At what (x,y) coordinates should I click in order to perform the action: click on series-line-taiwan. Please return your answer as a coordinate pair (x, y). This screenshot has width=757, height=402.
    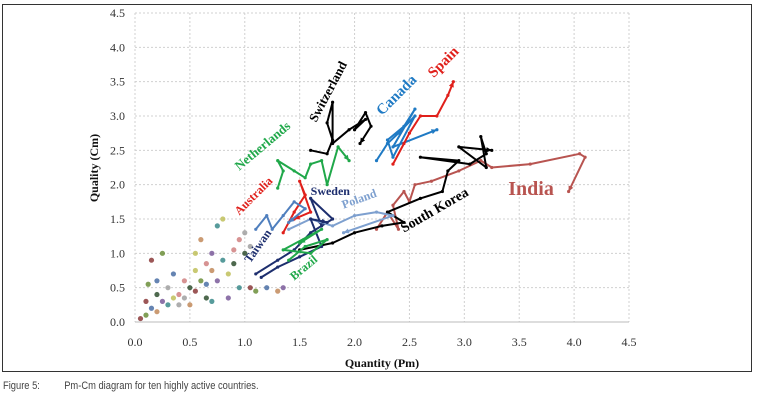
    Looking at the image, I should click on (294, 248).